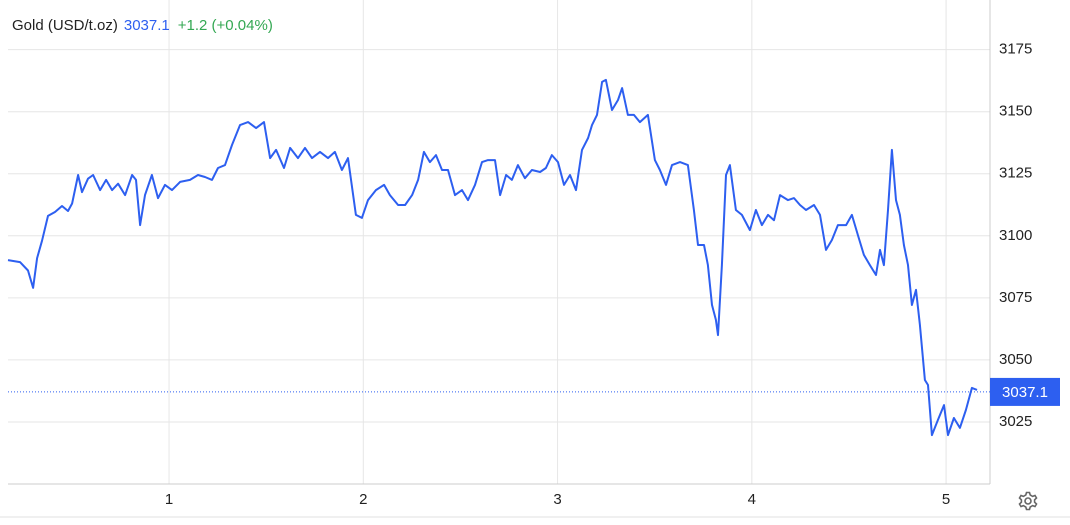 The image size is (1070, 525). I want to click on x-tick-label: 1, so click(169, 499).